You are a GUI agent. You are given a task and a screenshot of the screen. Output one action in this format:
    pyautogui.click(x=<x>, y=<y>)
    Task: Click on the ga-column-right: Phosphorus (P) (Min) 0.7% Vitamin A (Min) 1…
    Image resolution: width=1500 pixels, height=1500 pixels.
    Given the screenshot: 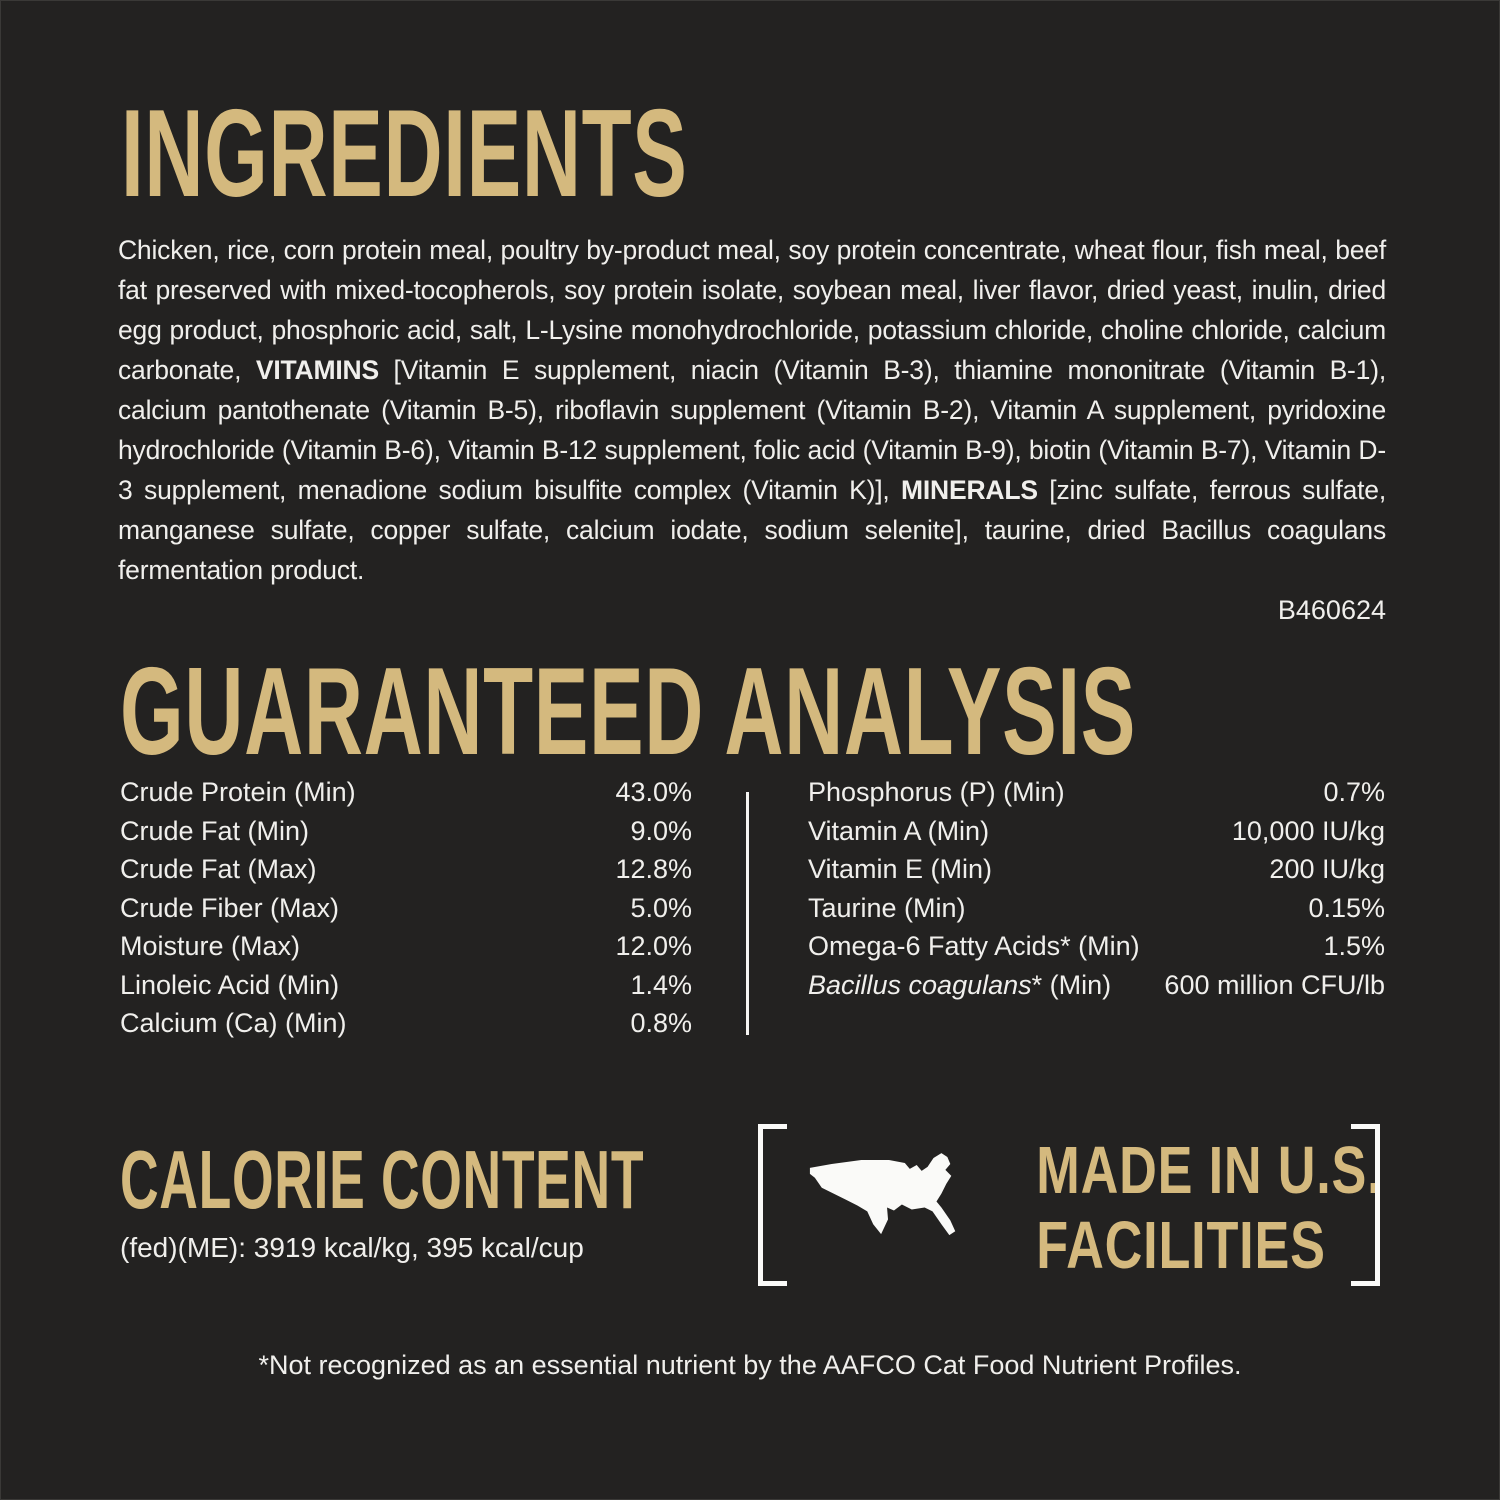 What is the action you would take?
    pyautogui.click(x=1096, y=892)
    